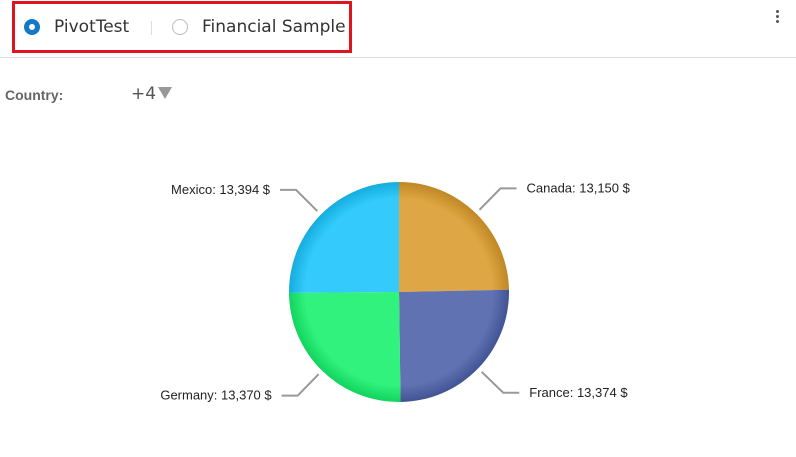 The height and width of the screenshot is (457, 796). What do you see at coordinates (221, 189) in the screenshot?
I see `data-label: Mexico: 13,394 $` at bounding box center [221, 189].